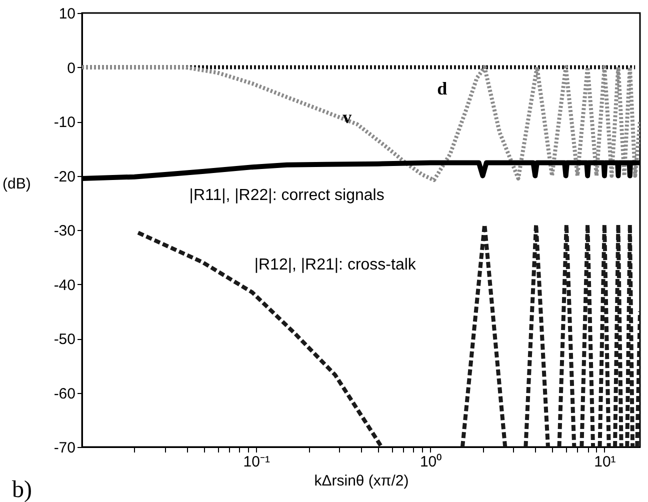  I want to click on x-axis-title: kΔrsinθ (xπ/2), so click(361, 481).